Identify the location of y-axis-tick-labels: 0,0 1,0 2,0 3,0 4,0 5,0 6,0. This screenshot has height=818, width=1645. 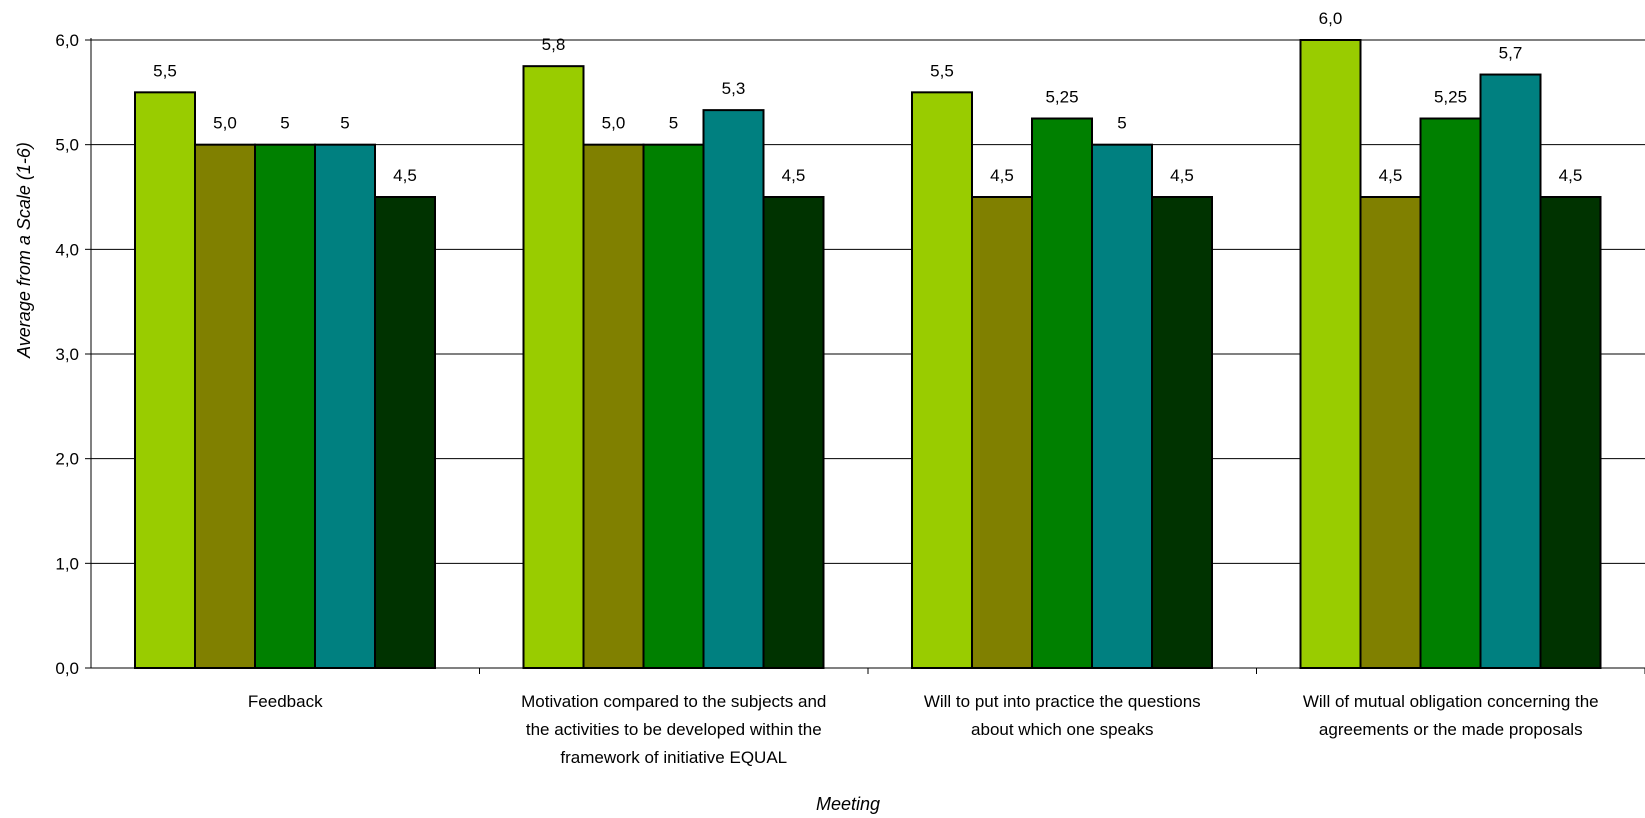
(67, 354).